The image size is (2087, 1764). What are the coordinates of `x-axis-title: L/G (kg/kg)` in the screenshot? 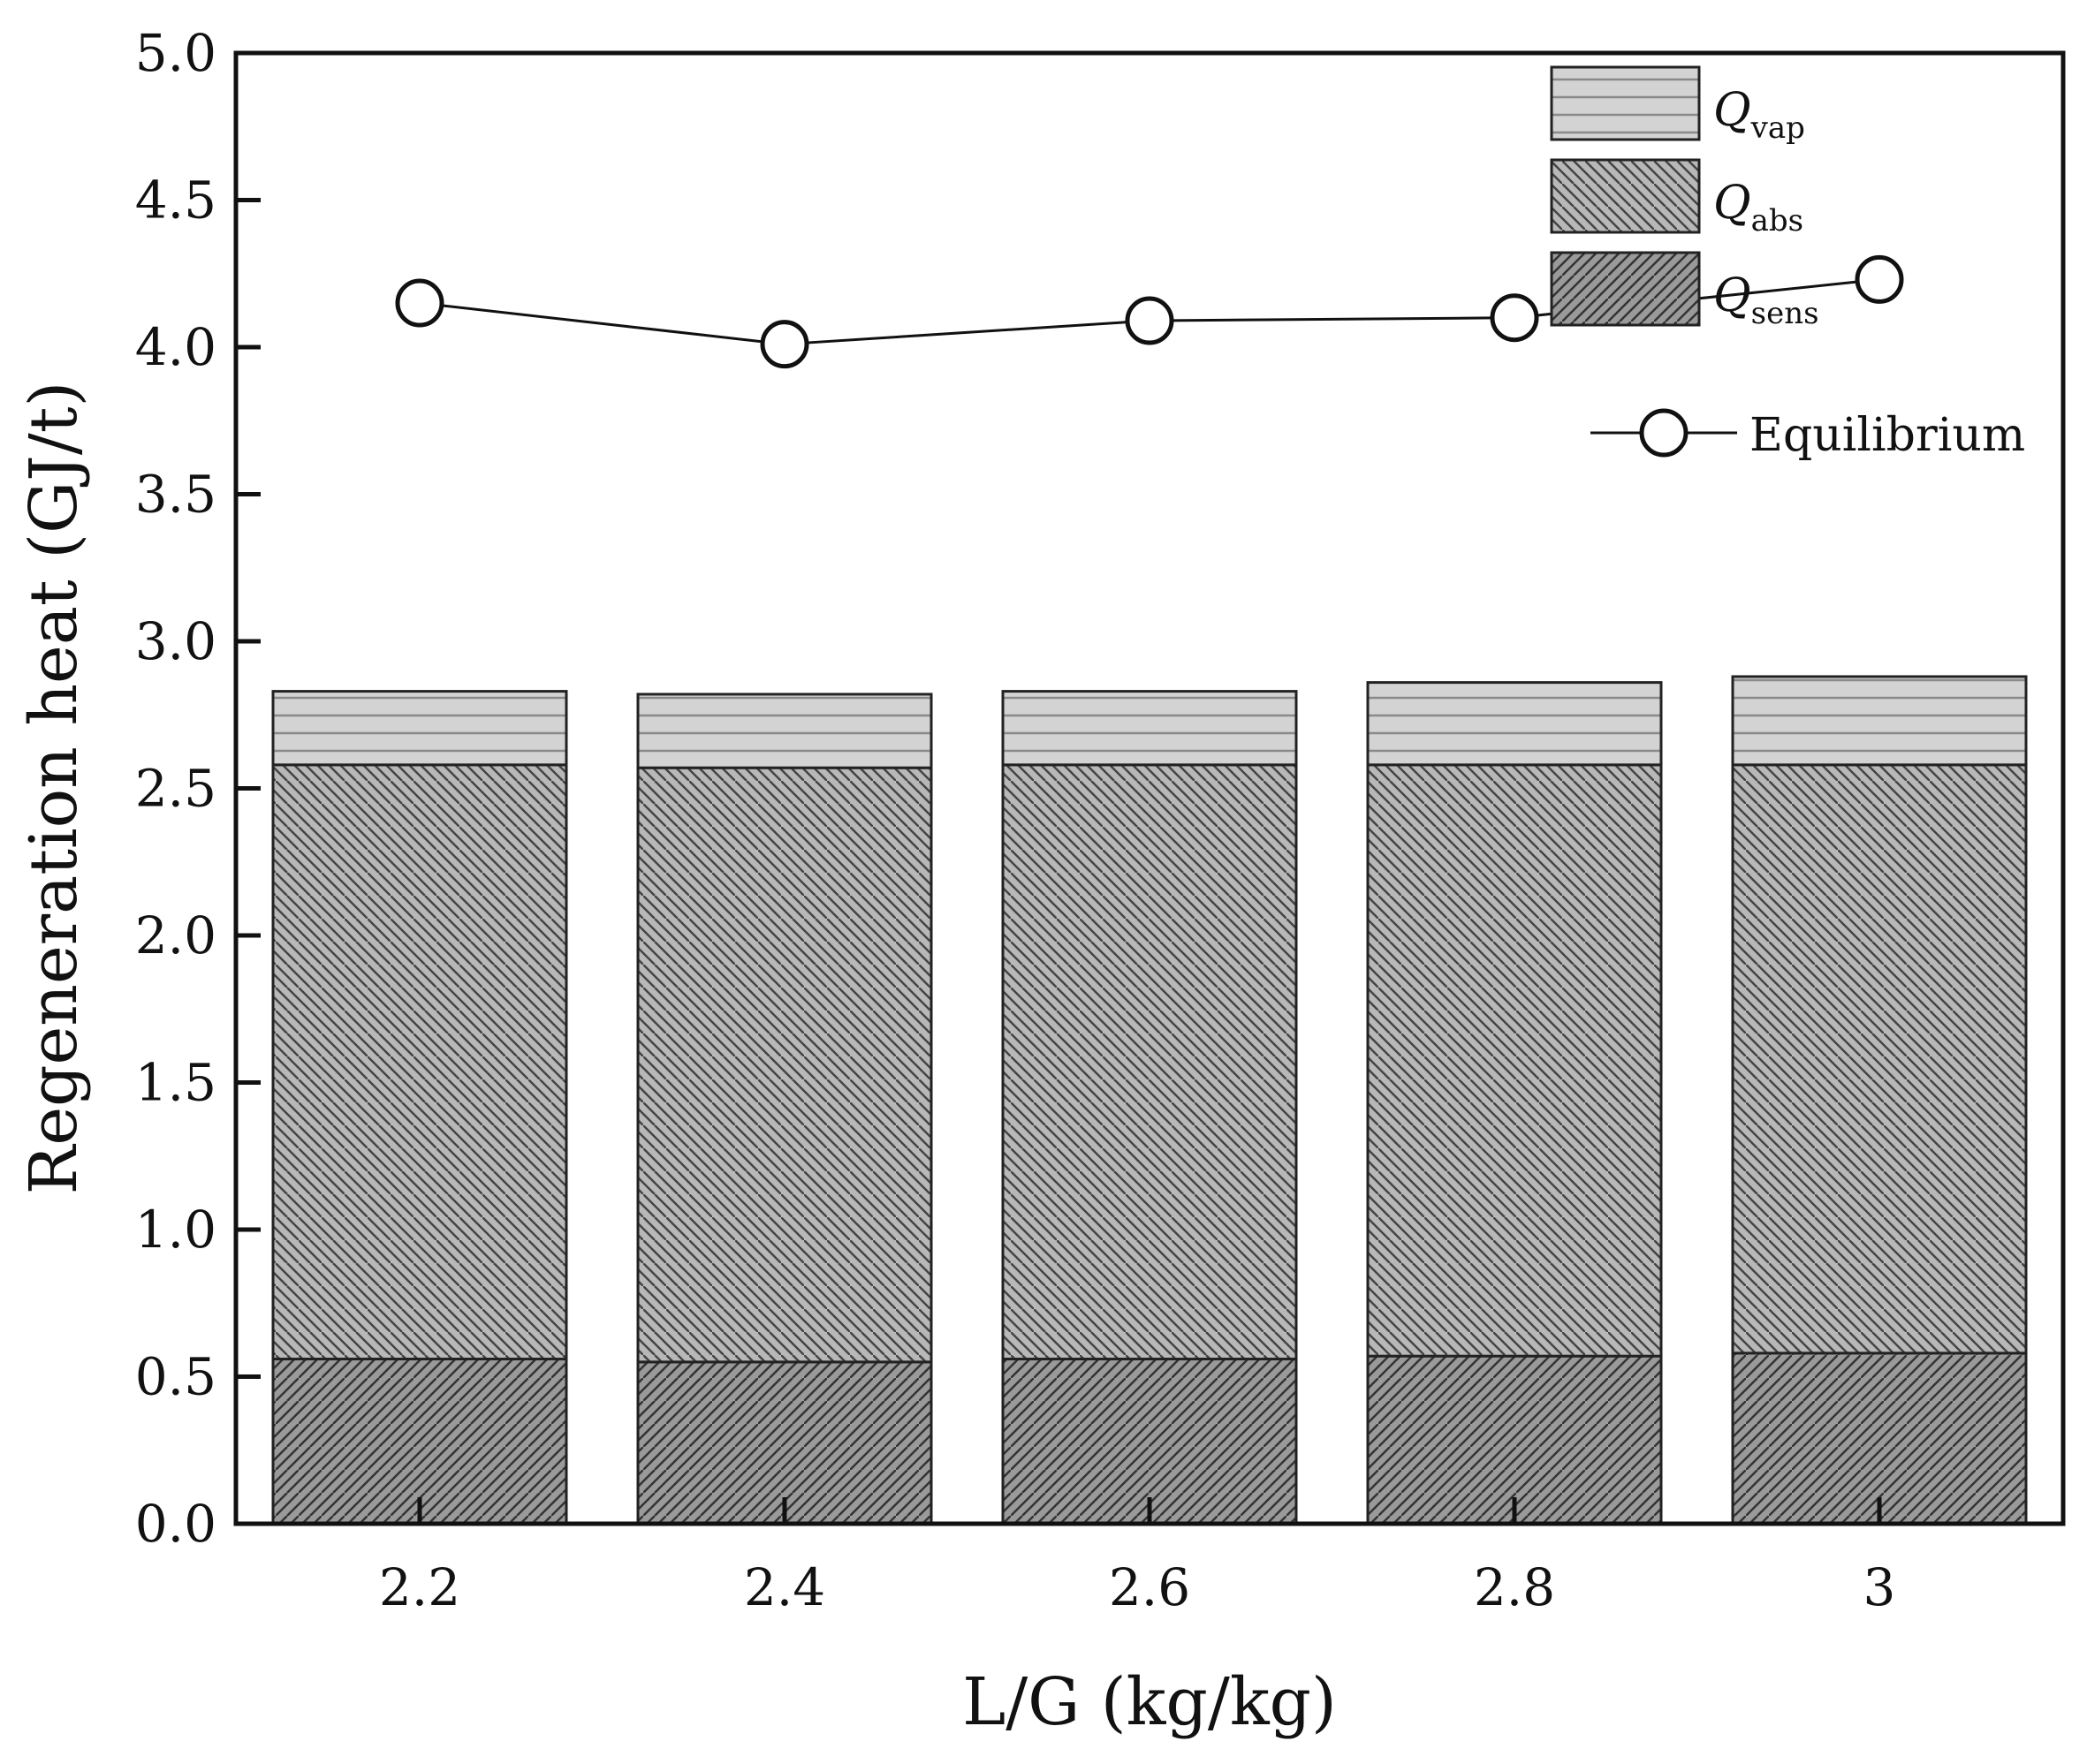 It's located at (1149, 1702).